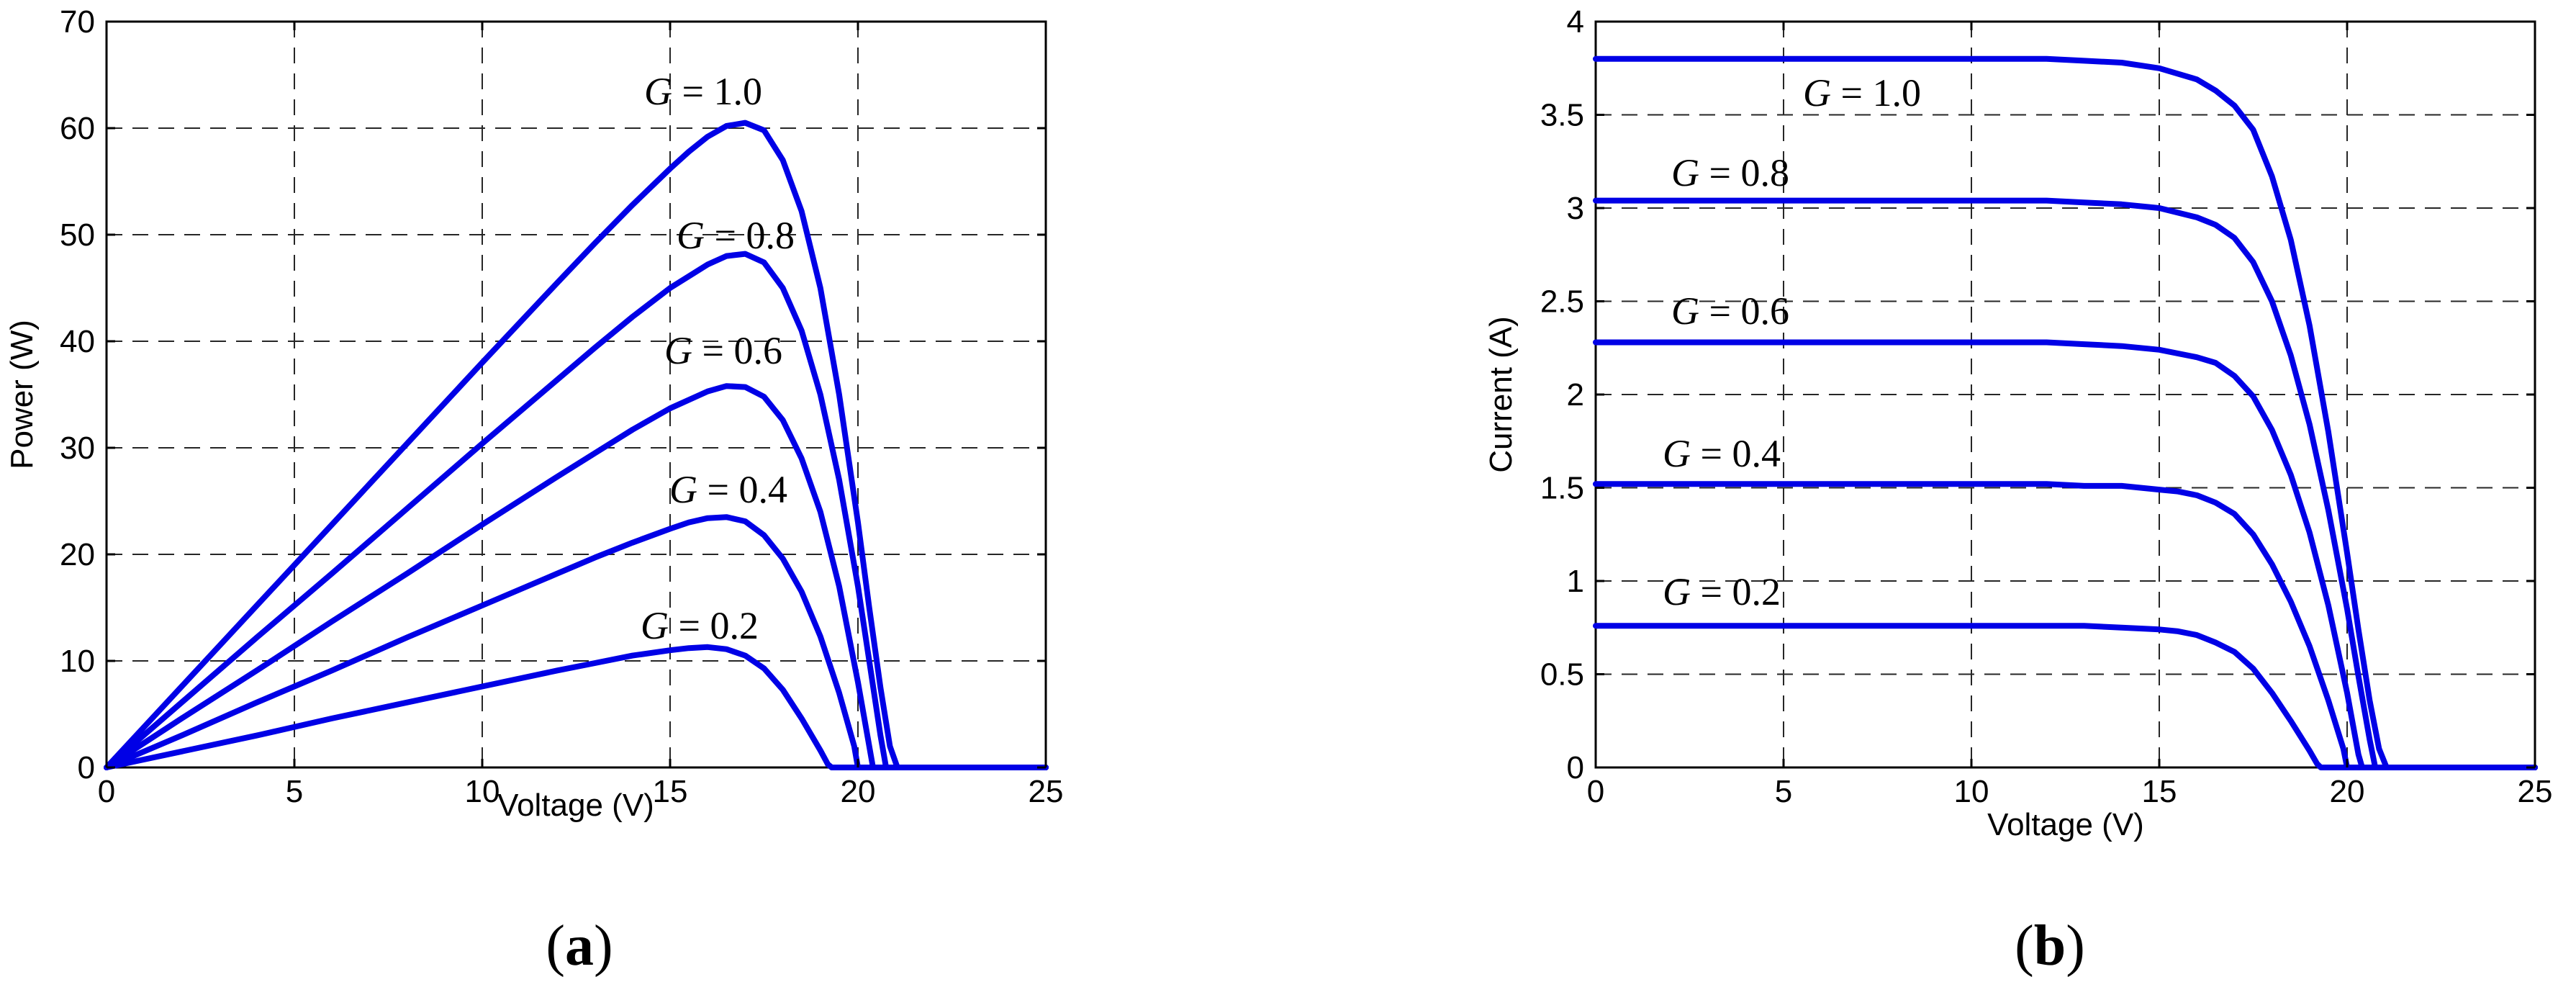 This screenshot has height=982, width=2576. What do you see at coordinates (1792, 342) in the screenshot?
I see `panel-b-curve-labels: G = 1.0G = 0.8G = 0.6G = 0.4G = 0.2` at bounding box center [1792, 342].